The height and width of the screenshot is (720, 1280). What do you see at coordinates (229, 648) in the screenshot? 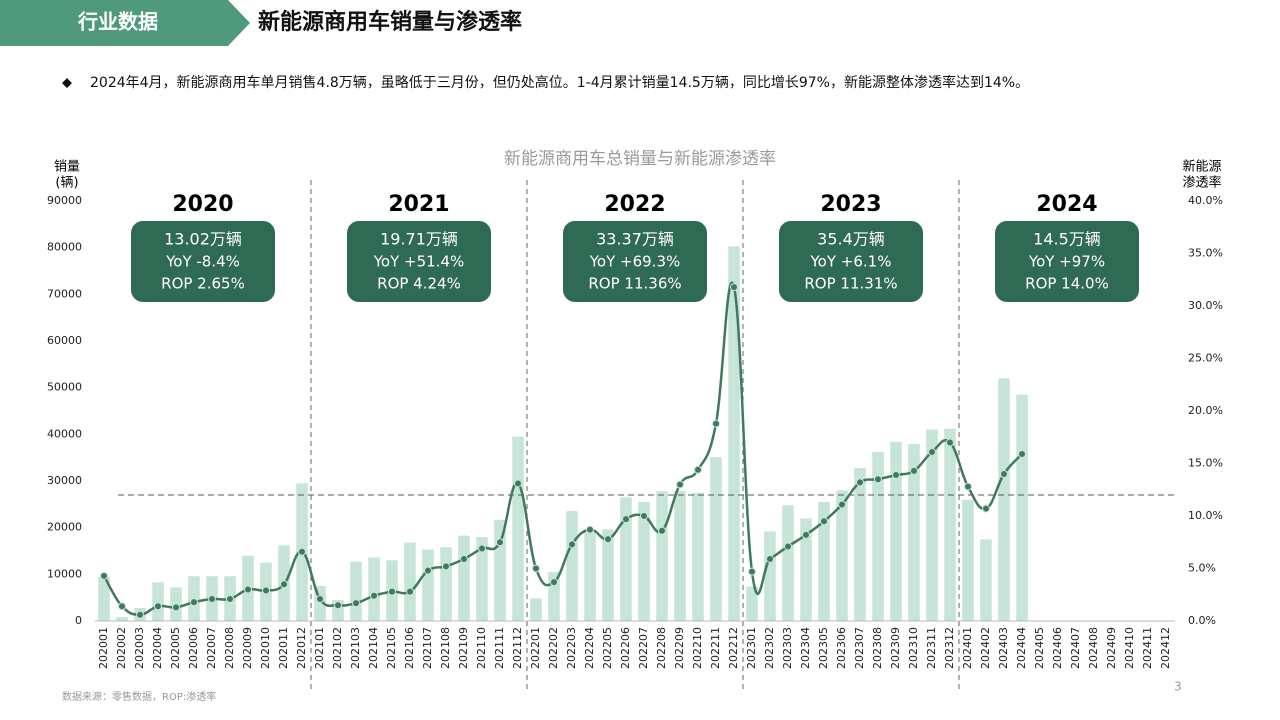
I see `x-tick-label: 202008` at bounding box center [229, 648].